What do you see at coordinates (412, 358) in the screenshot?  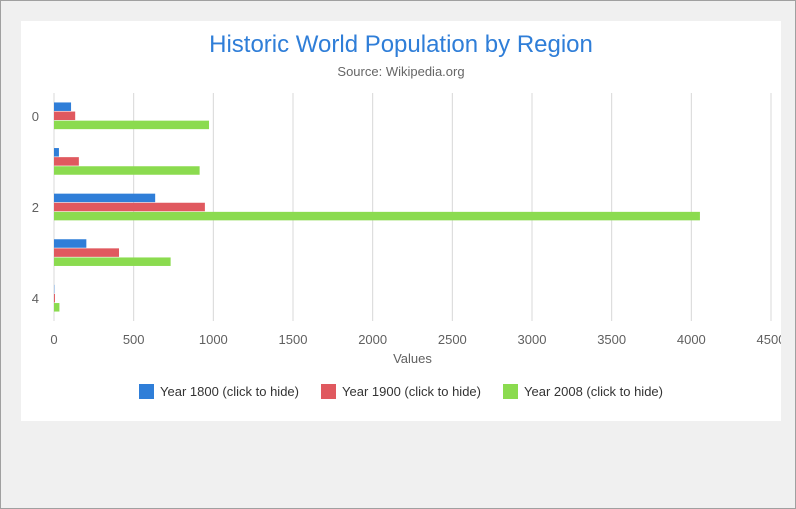 I see `x-axis-title: Values` at bounding box center [412, 358].